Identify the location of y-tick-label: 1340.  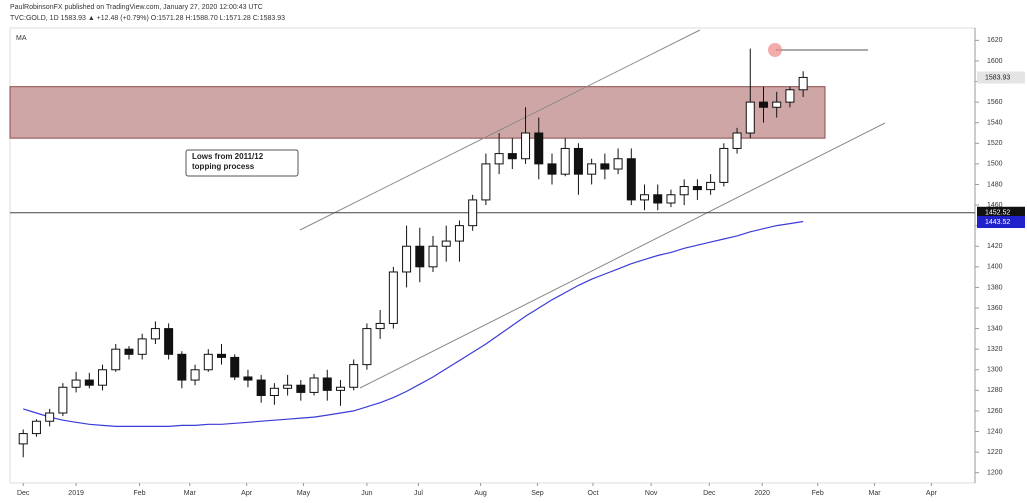
(995, 328).